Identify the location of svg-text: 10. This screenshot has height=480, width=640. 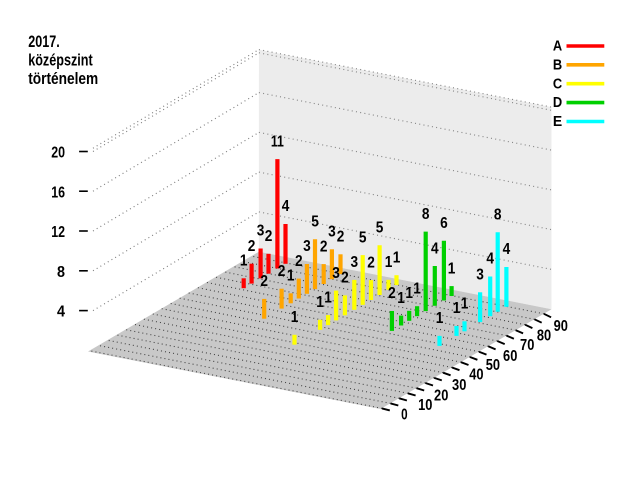
(425, 405).